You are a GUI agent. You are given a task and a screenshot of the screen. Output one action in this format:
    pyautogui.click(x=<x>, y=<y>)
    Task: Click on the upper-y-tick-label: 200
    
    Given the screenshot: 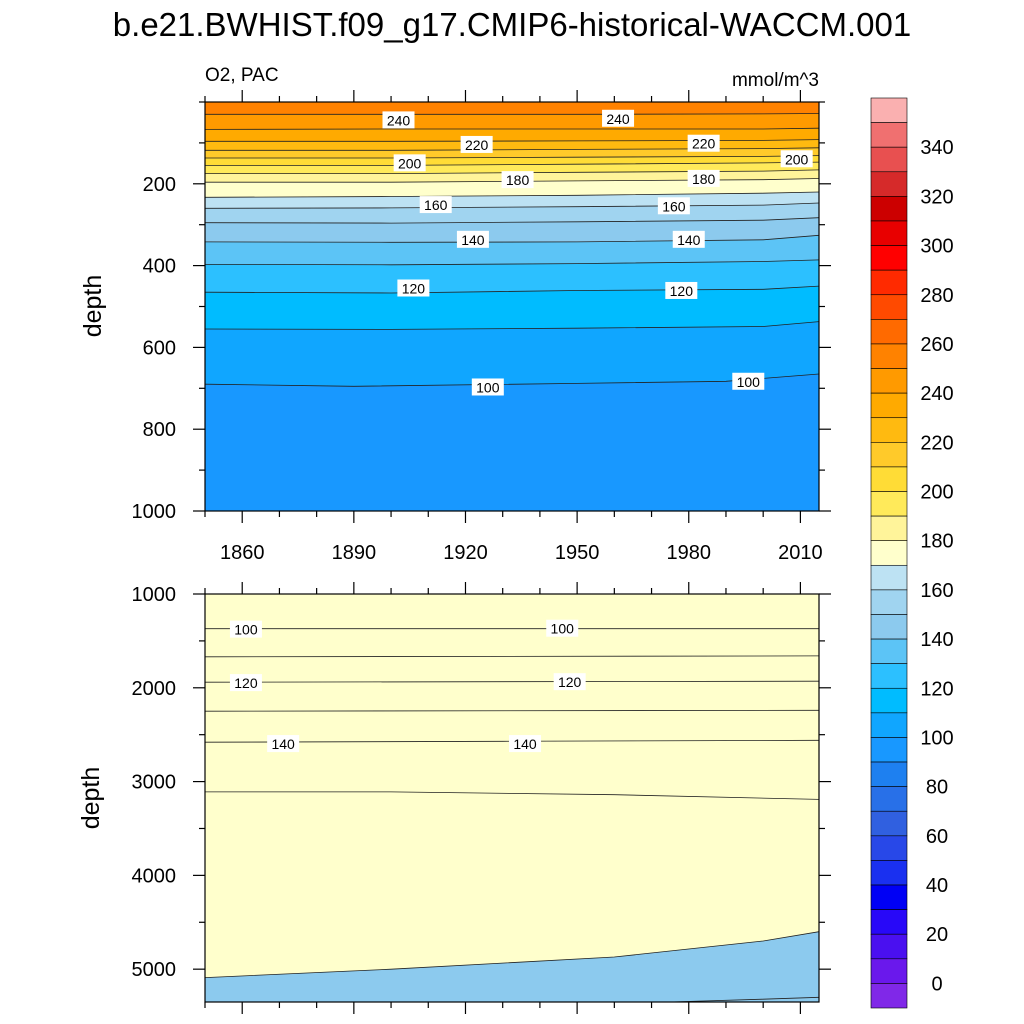 What is the action you would take?
    pyautogui.click(x=159, y=185)
    